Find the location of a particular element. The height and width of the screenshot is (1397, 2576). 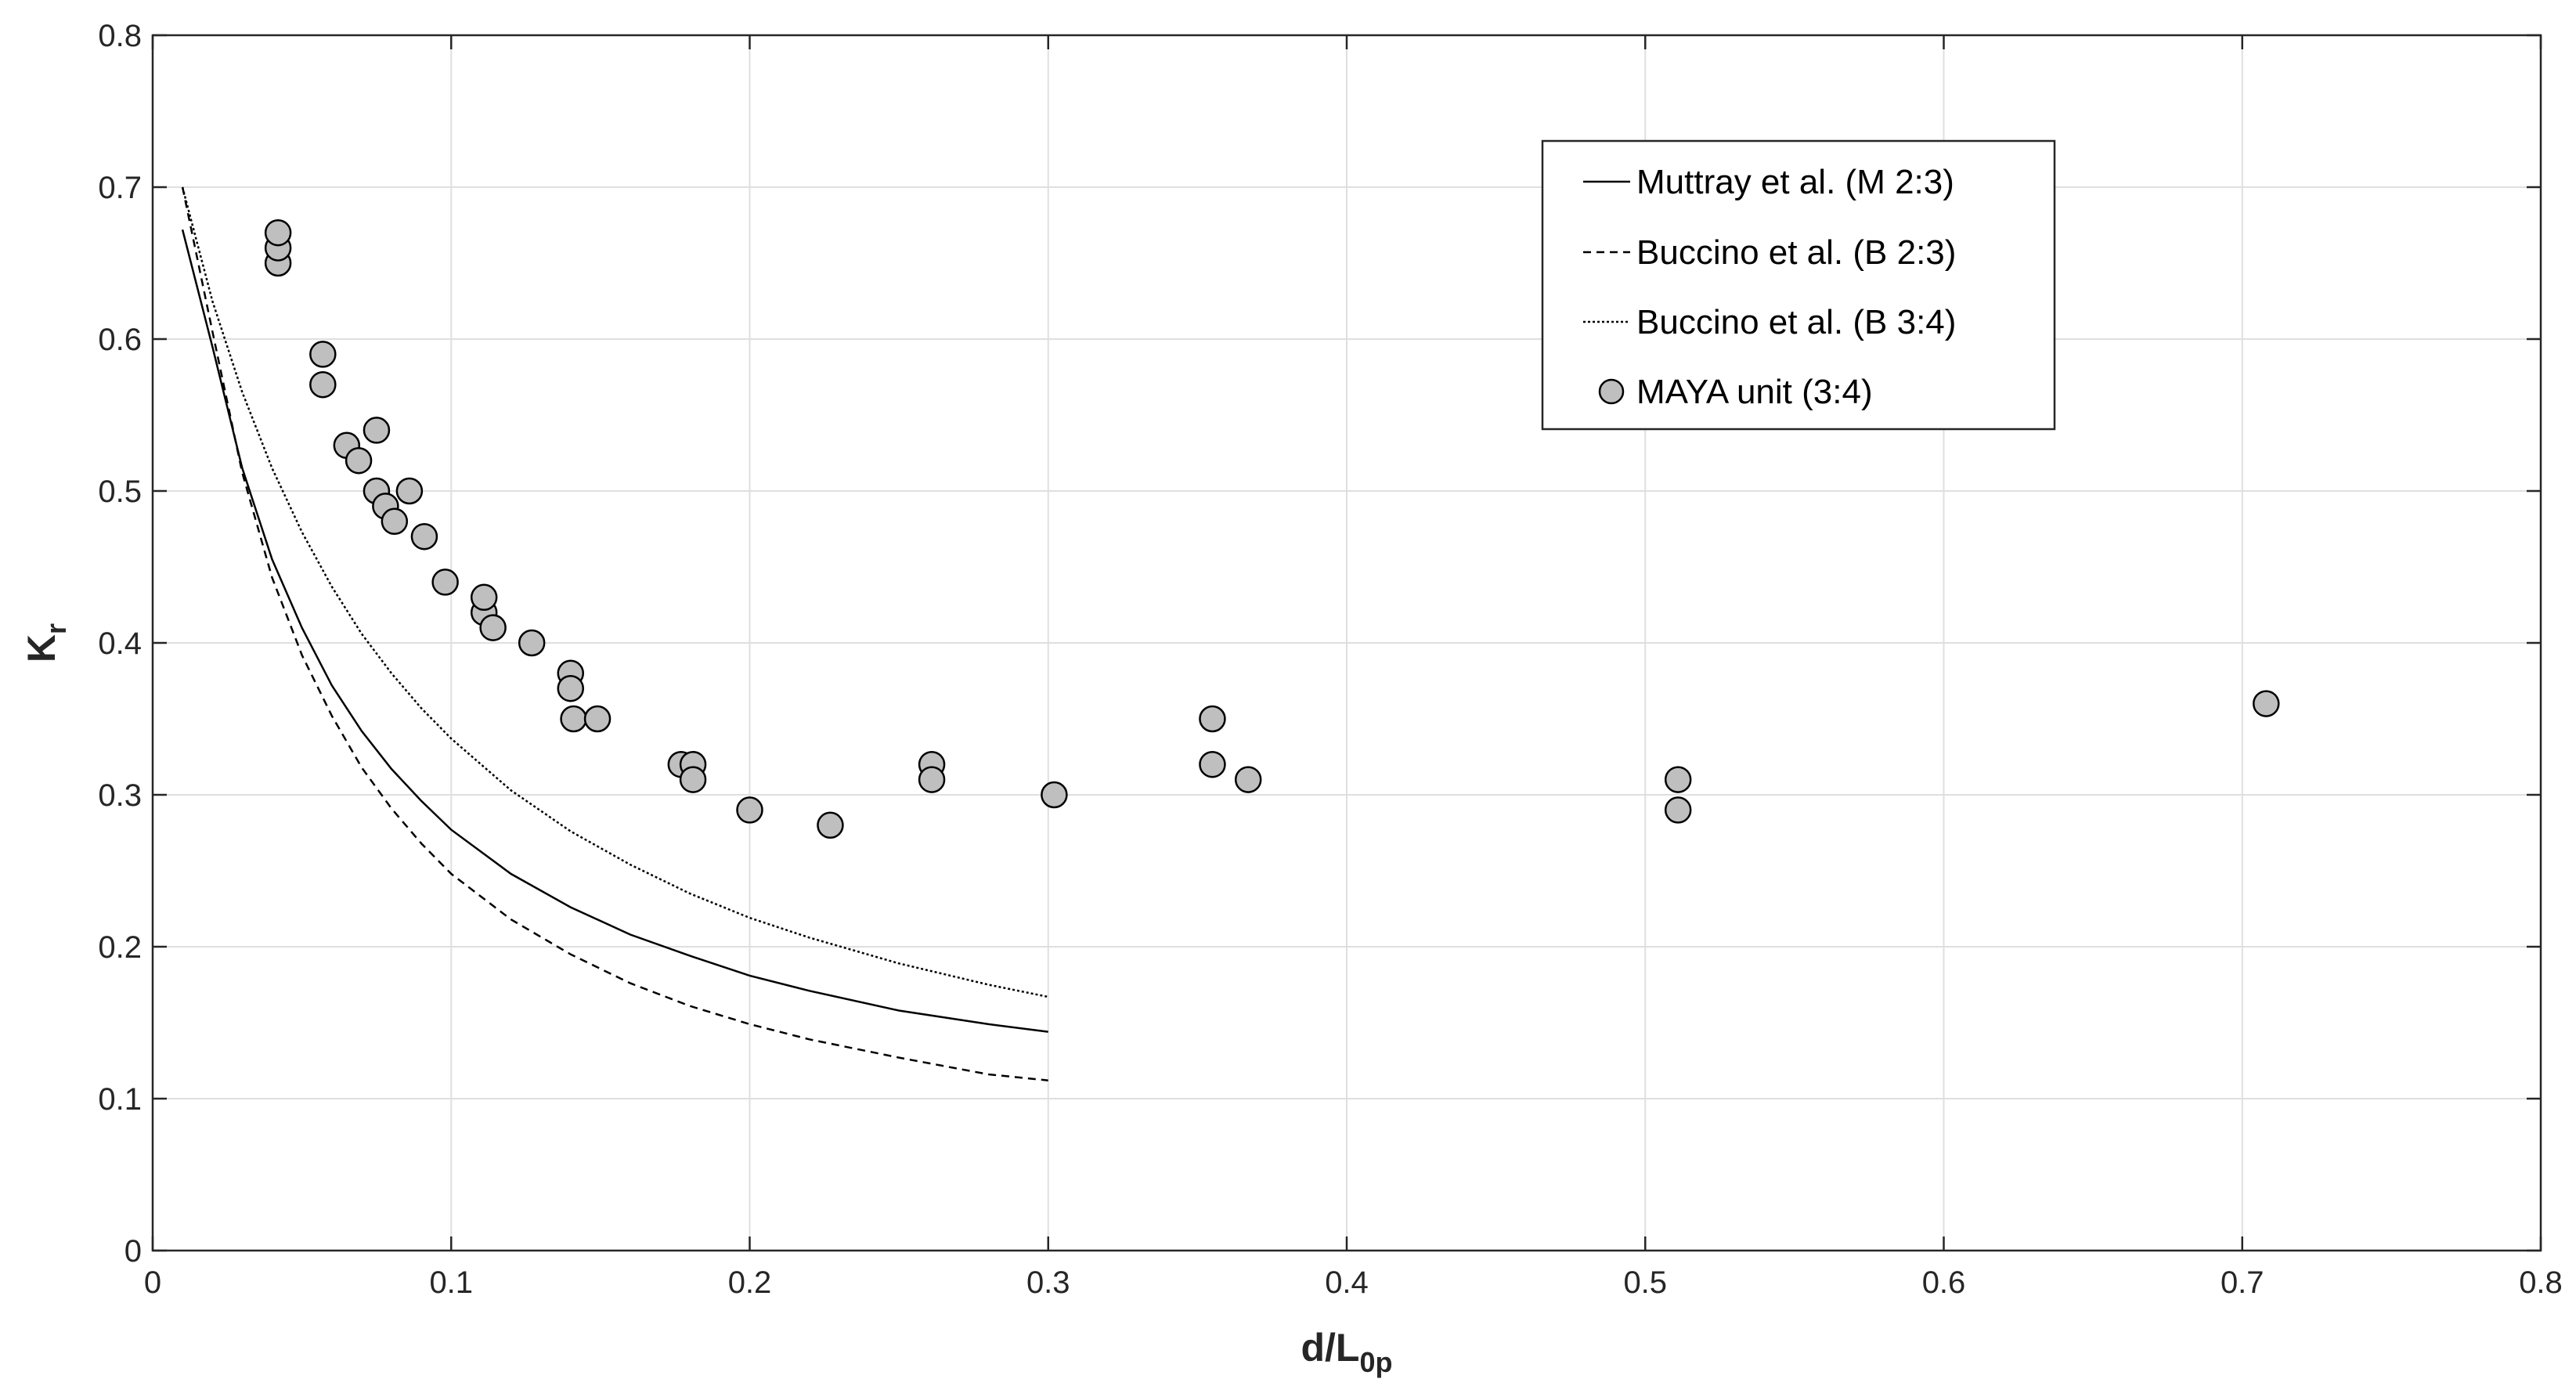

y-tick-label: 0.7 is located at coordinates (120, 188).